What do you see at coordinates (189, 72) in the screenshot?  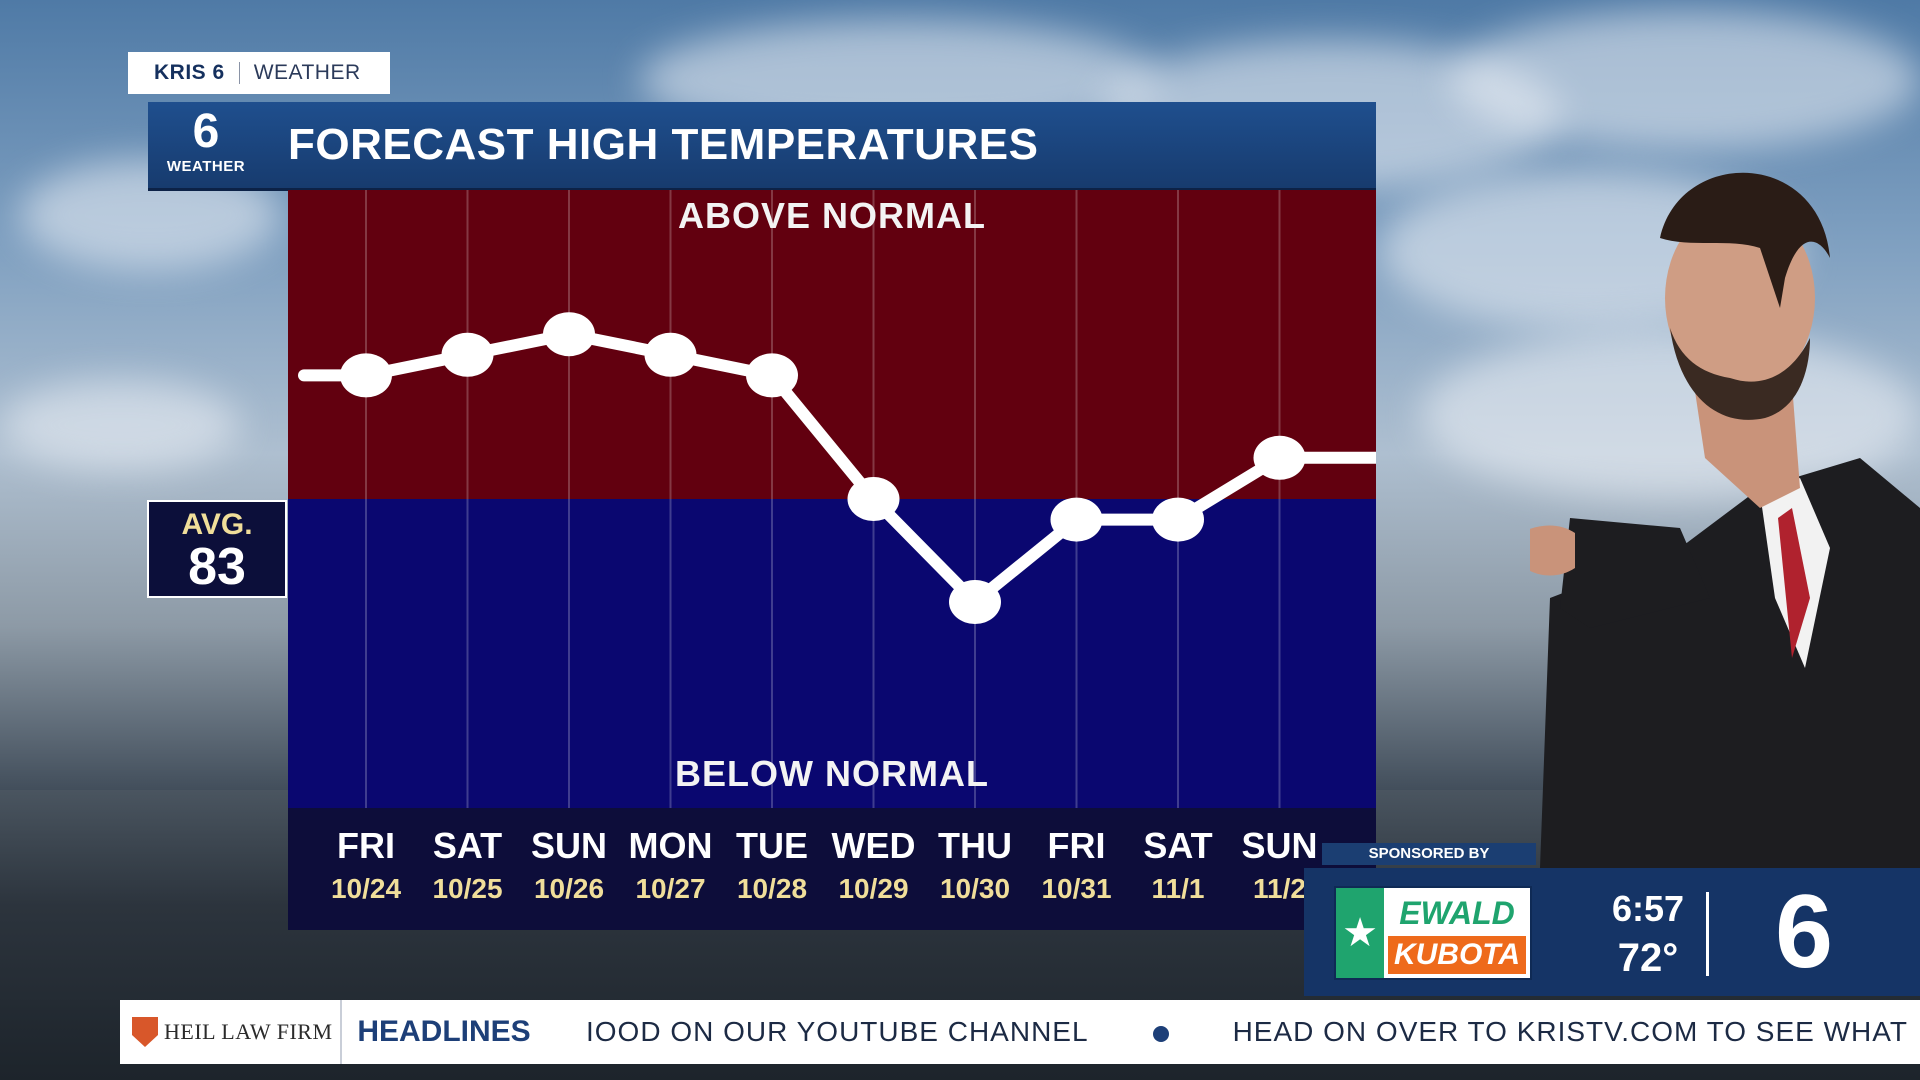 I see `station-name: KRIS 6` at bounding box center [189, 72].